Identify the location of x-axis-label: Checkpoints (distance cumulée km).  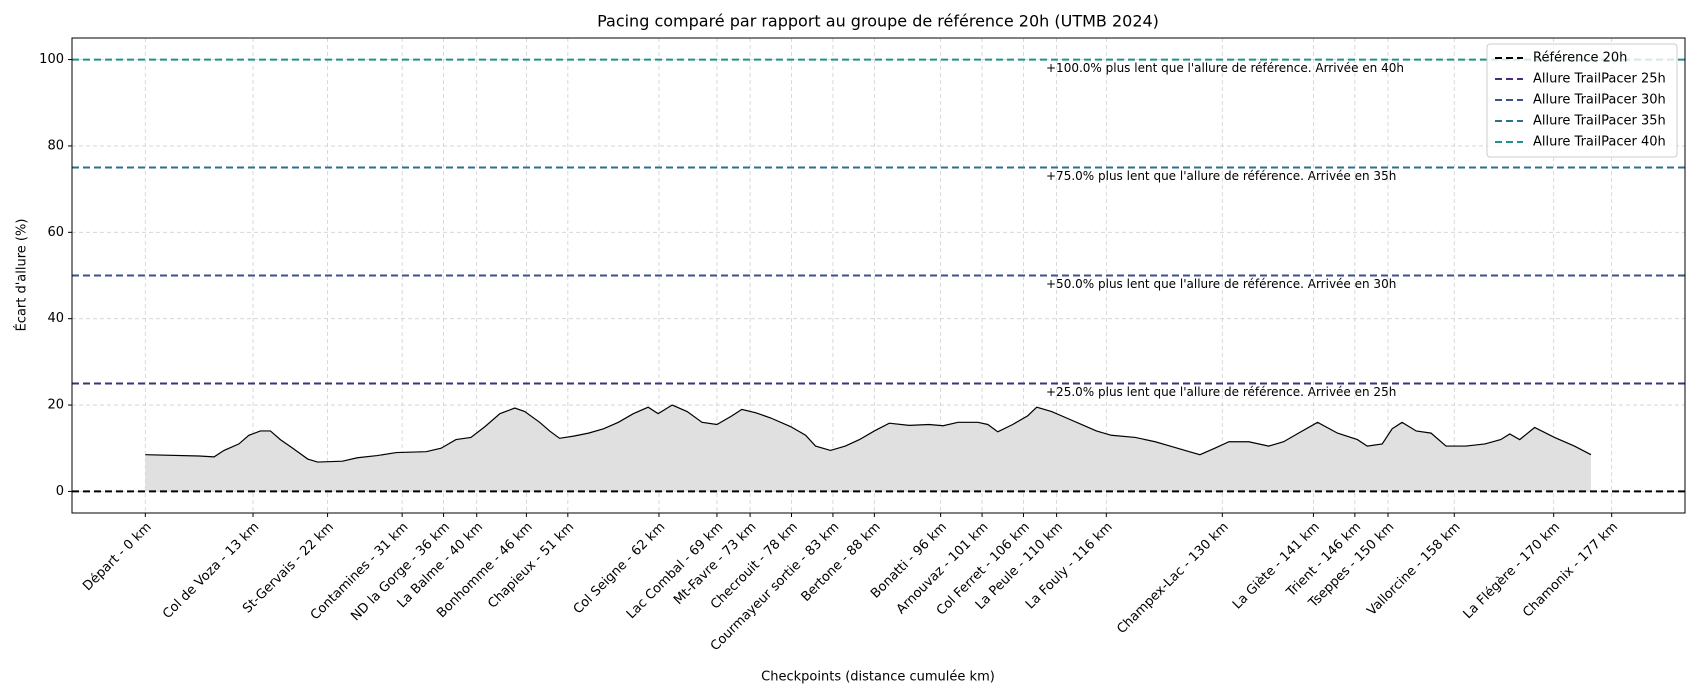
(878, 677).